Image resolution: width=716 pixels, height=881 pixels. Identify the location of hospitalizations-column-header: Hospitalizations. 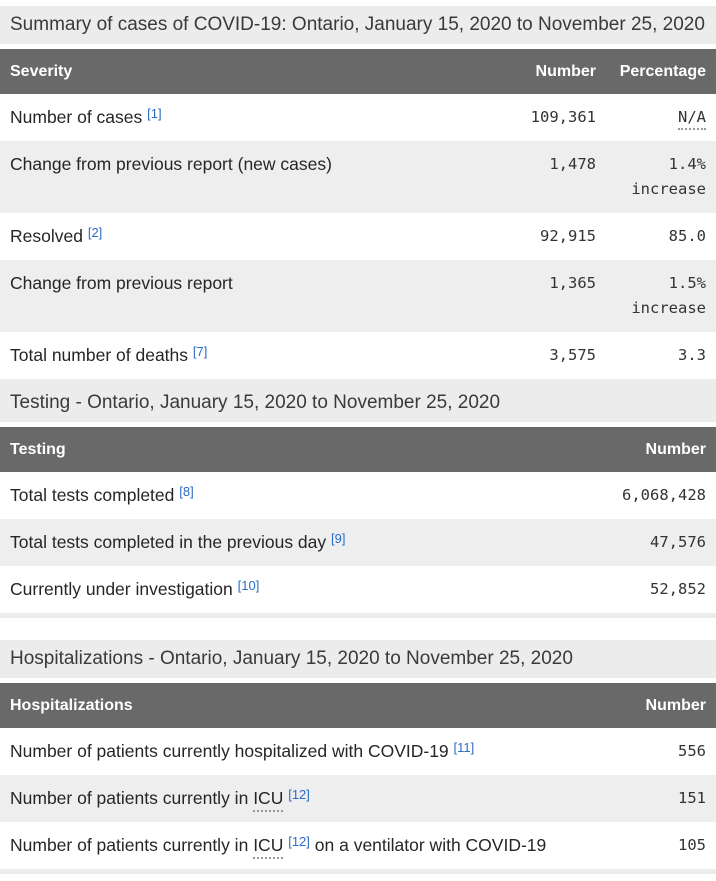
(303, 705).